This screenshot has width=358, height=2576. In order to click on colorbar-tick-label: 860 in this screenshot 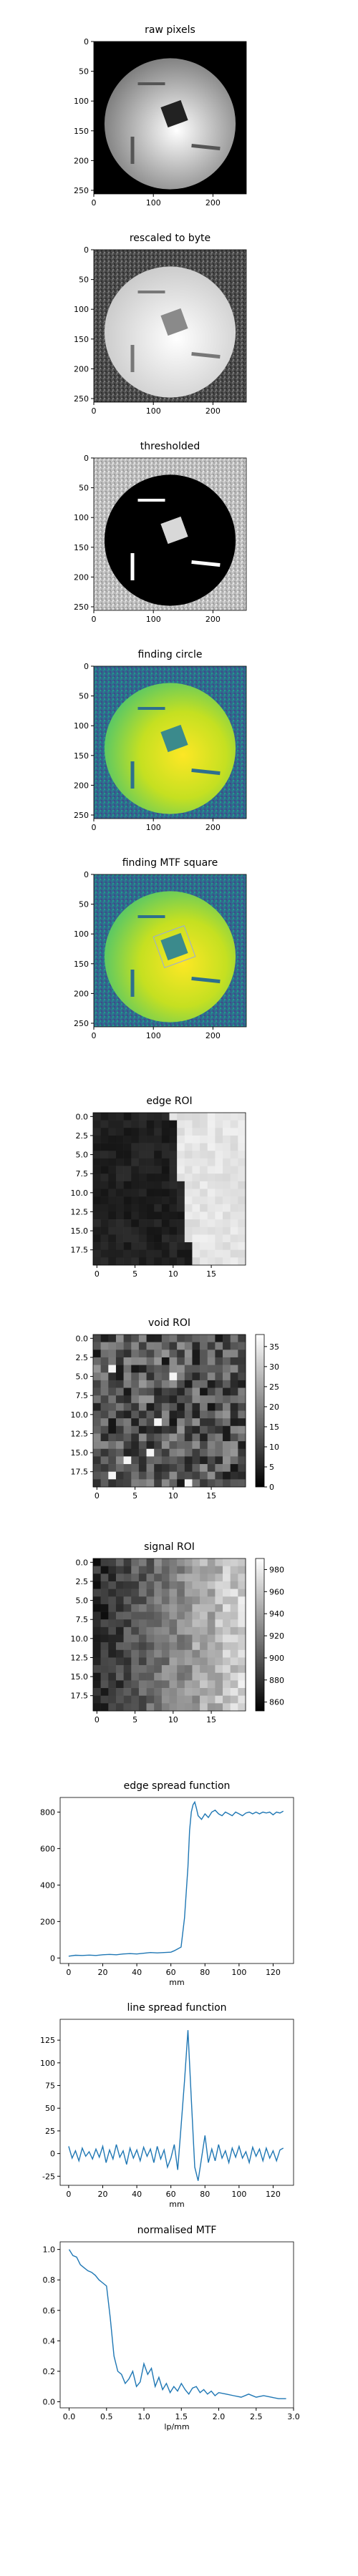, I will do `click(276, 1702)`.